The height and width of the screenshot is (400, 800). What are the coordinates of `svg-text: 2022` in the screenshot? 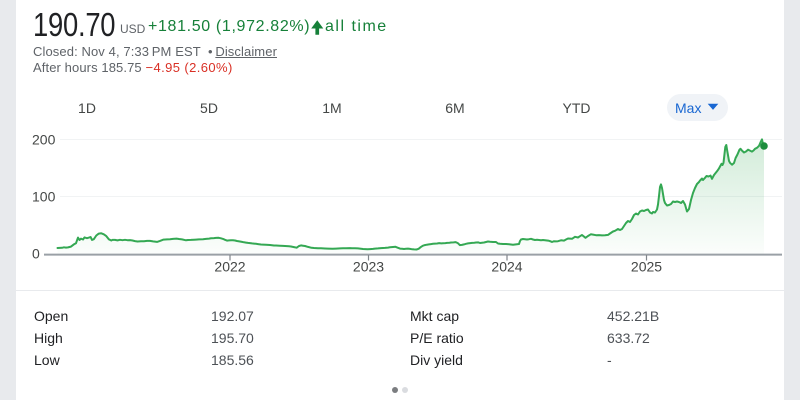 It's located at (229, 267).